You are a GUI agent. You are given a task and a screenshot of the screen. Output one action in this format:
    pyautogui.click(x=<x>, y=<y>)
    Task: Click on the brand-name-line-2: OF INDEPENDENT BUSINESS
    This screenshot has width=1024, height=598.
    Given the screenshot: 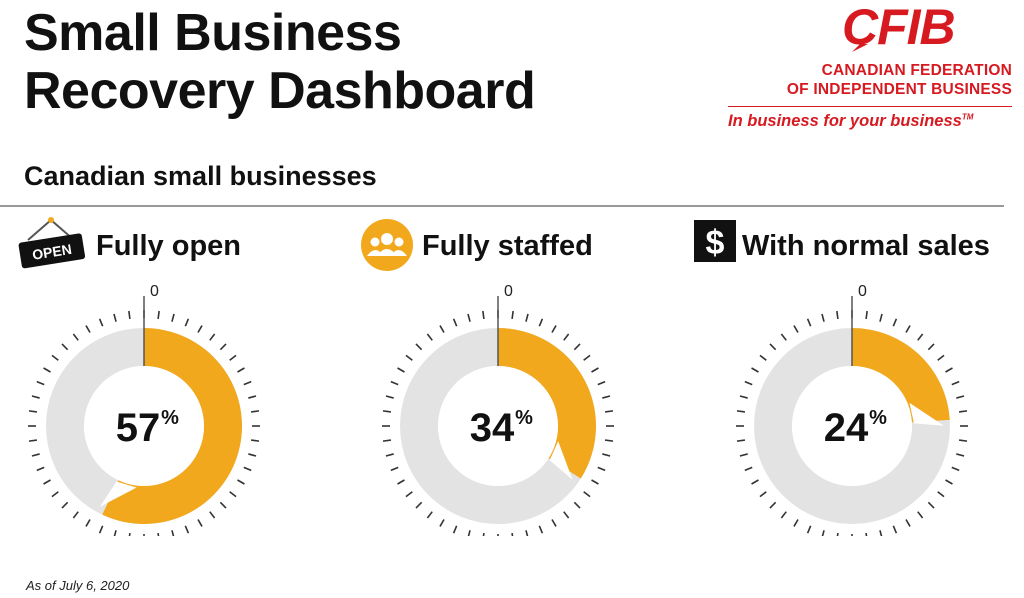 What is the action you would take?
    pyautogui.click(x=899, y=89)
    